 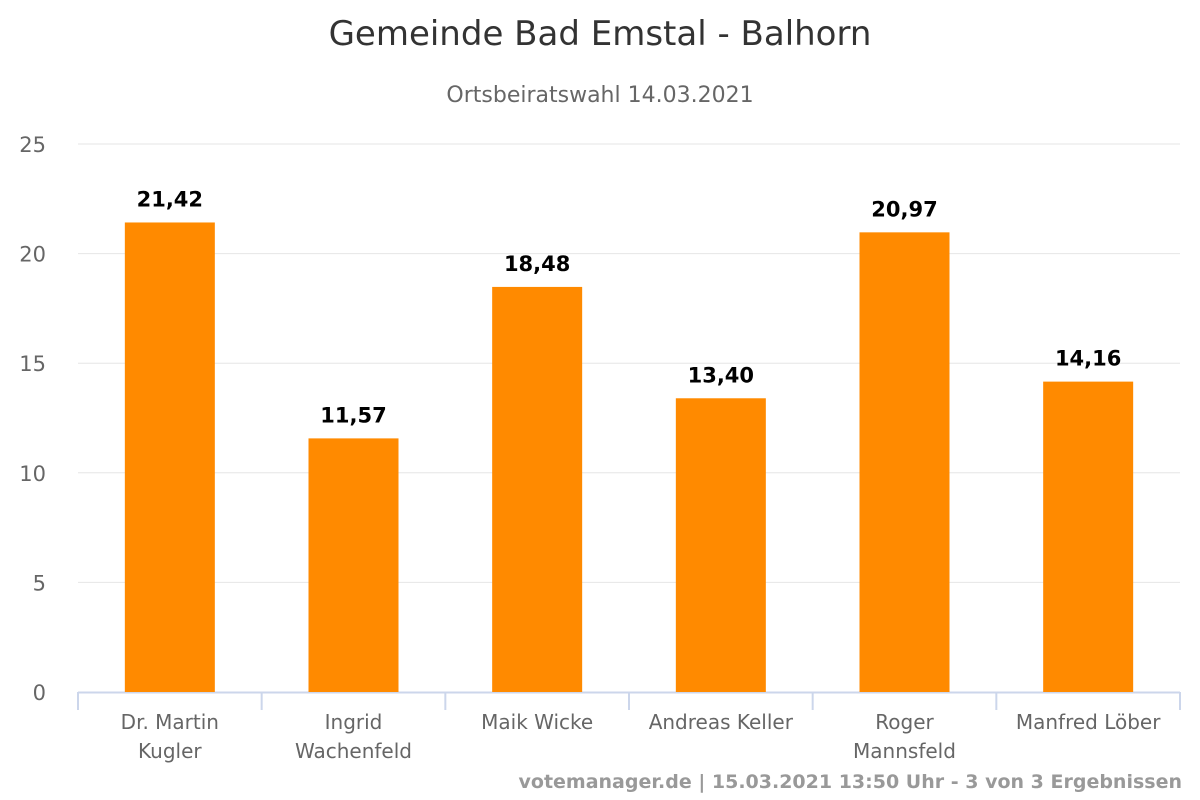 What do you see at coordinates (170, 751) in the screenshot?
I see `x-tick-label-line: Kugler` at bounding box center [170, 751].